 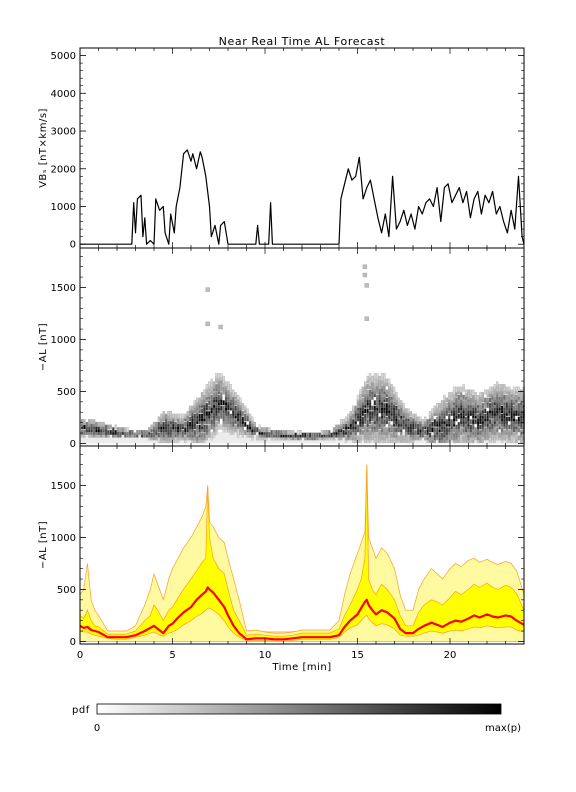 I want to click on ytick-label: 1000, so click(x=63, y=207).